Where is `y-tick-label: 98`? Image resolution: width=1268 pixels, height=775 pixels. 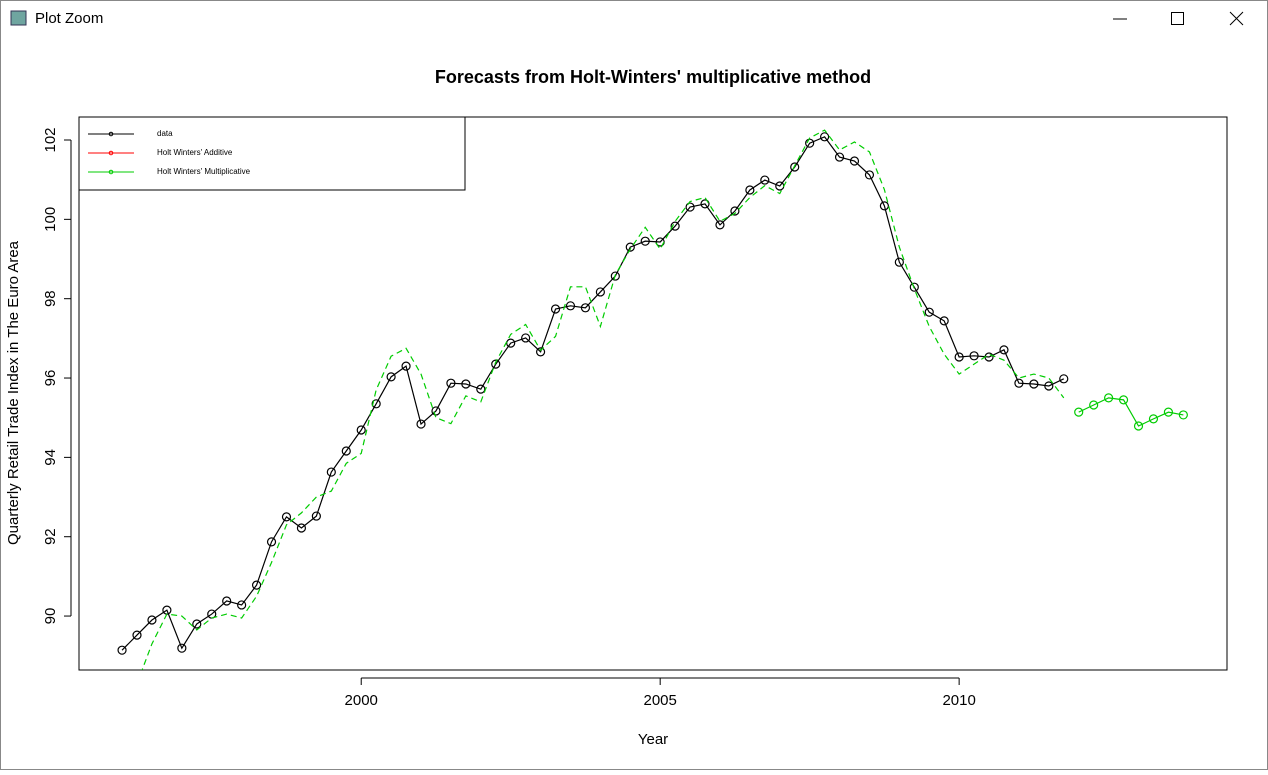 y-tick-label: 98 is located at coordinates (50, 298).